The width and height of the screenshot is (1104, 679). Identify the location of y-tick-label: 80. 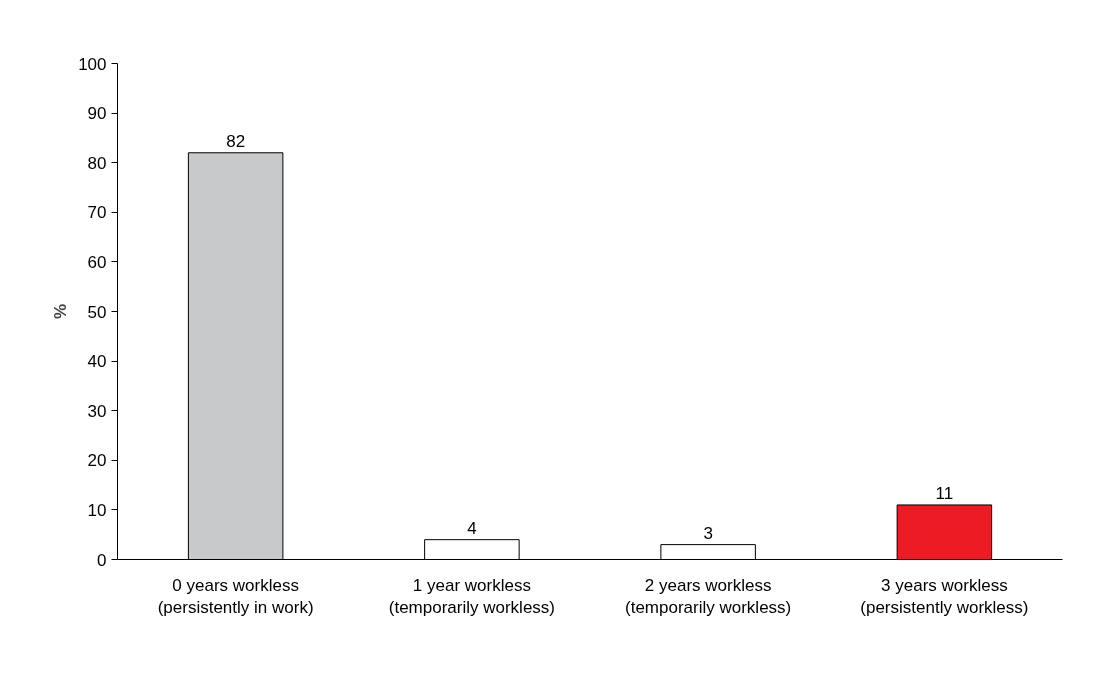
(97, 163).